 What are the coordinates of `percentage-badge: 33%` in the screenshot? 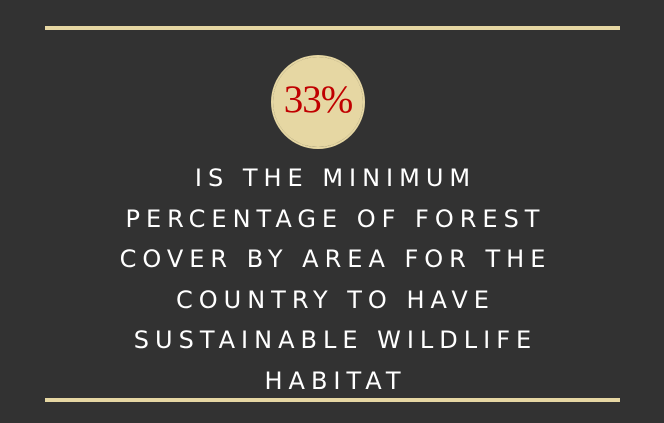 It's located at (318, 102).